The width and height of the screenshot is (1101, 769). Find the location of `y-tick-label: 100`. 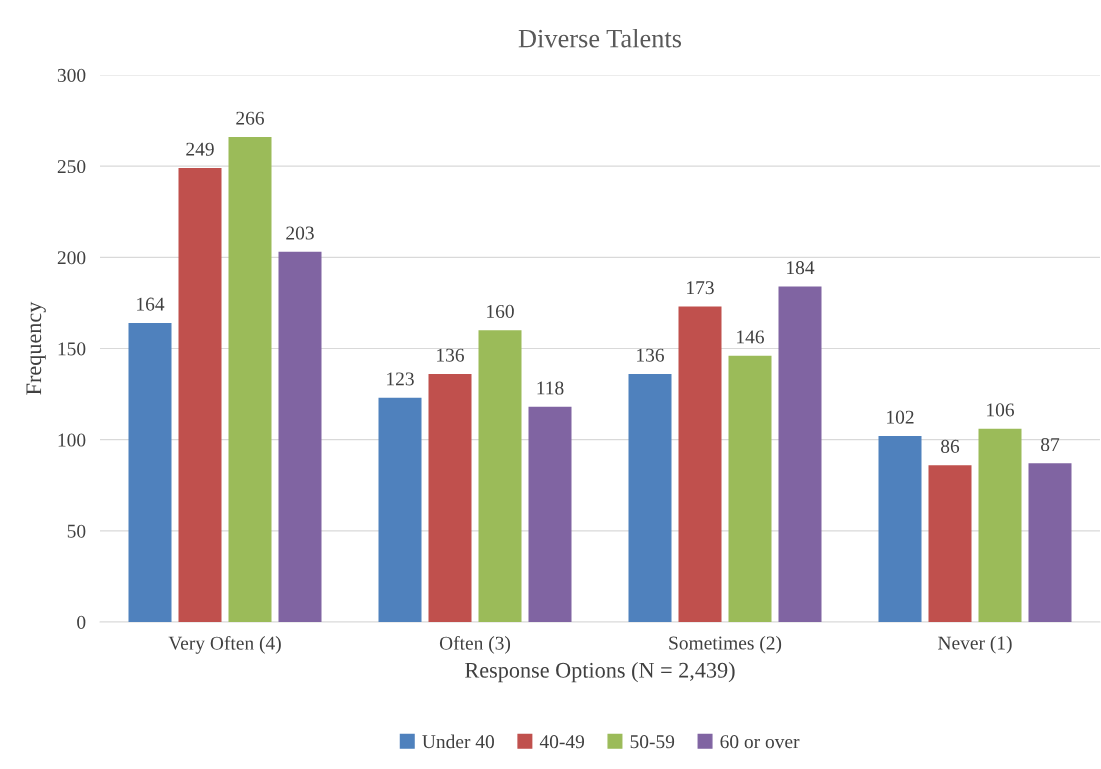

y-tick-label: 100 is located at coordinates (72, 440).